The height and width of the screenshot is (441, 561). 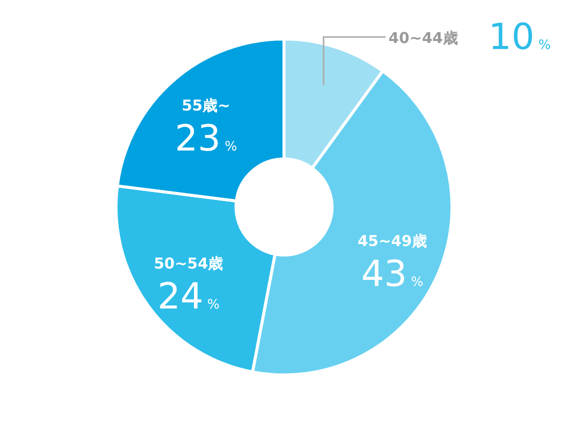 I want to click on data-label: 23%, so click(x=206, y=139).